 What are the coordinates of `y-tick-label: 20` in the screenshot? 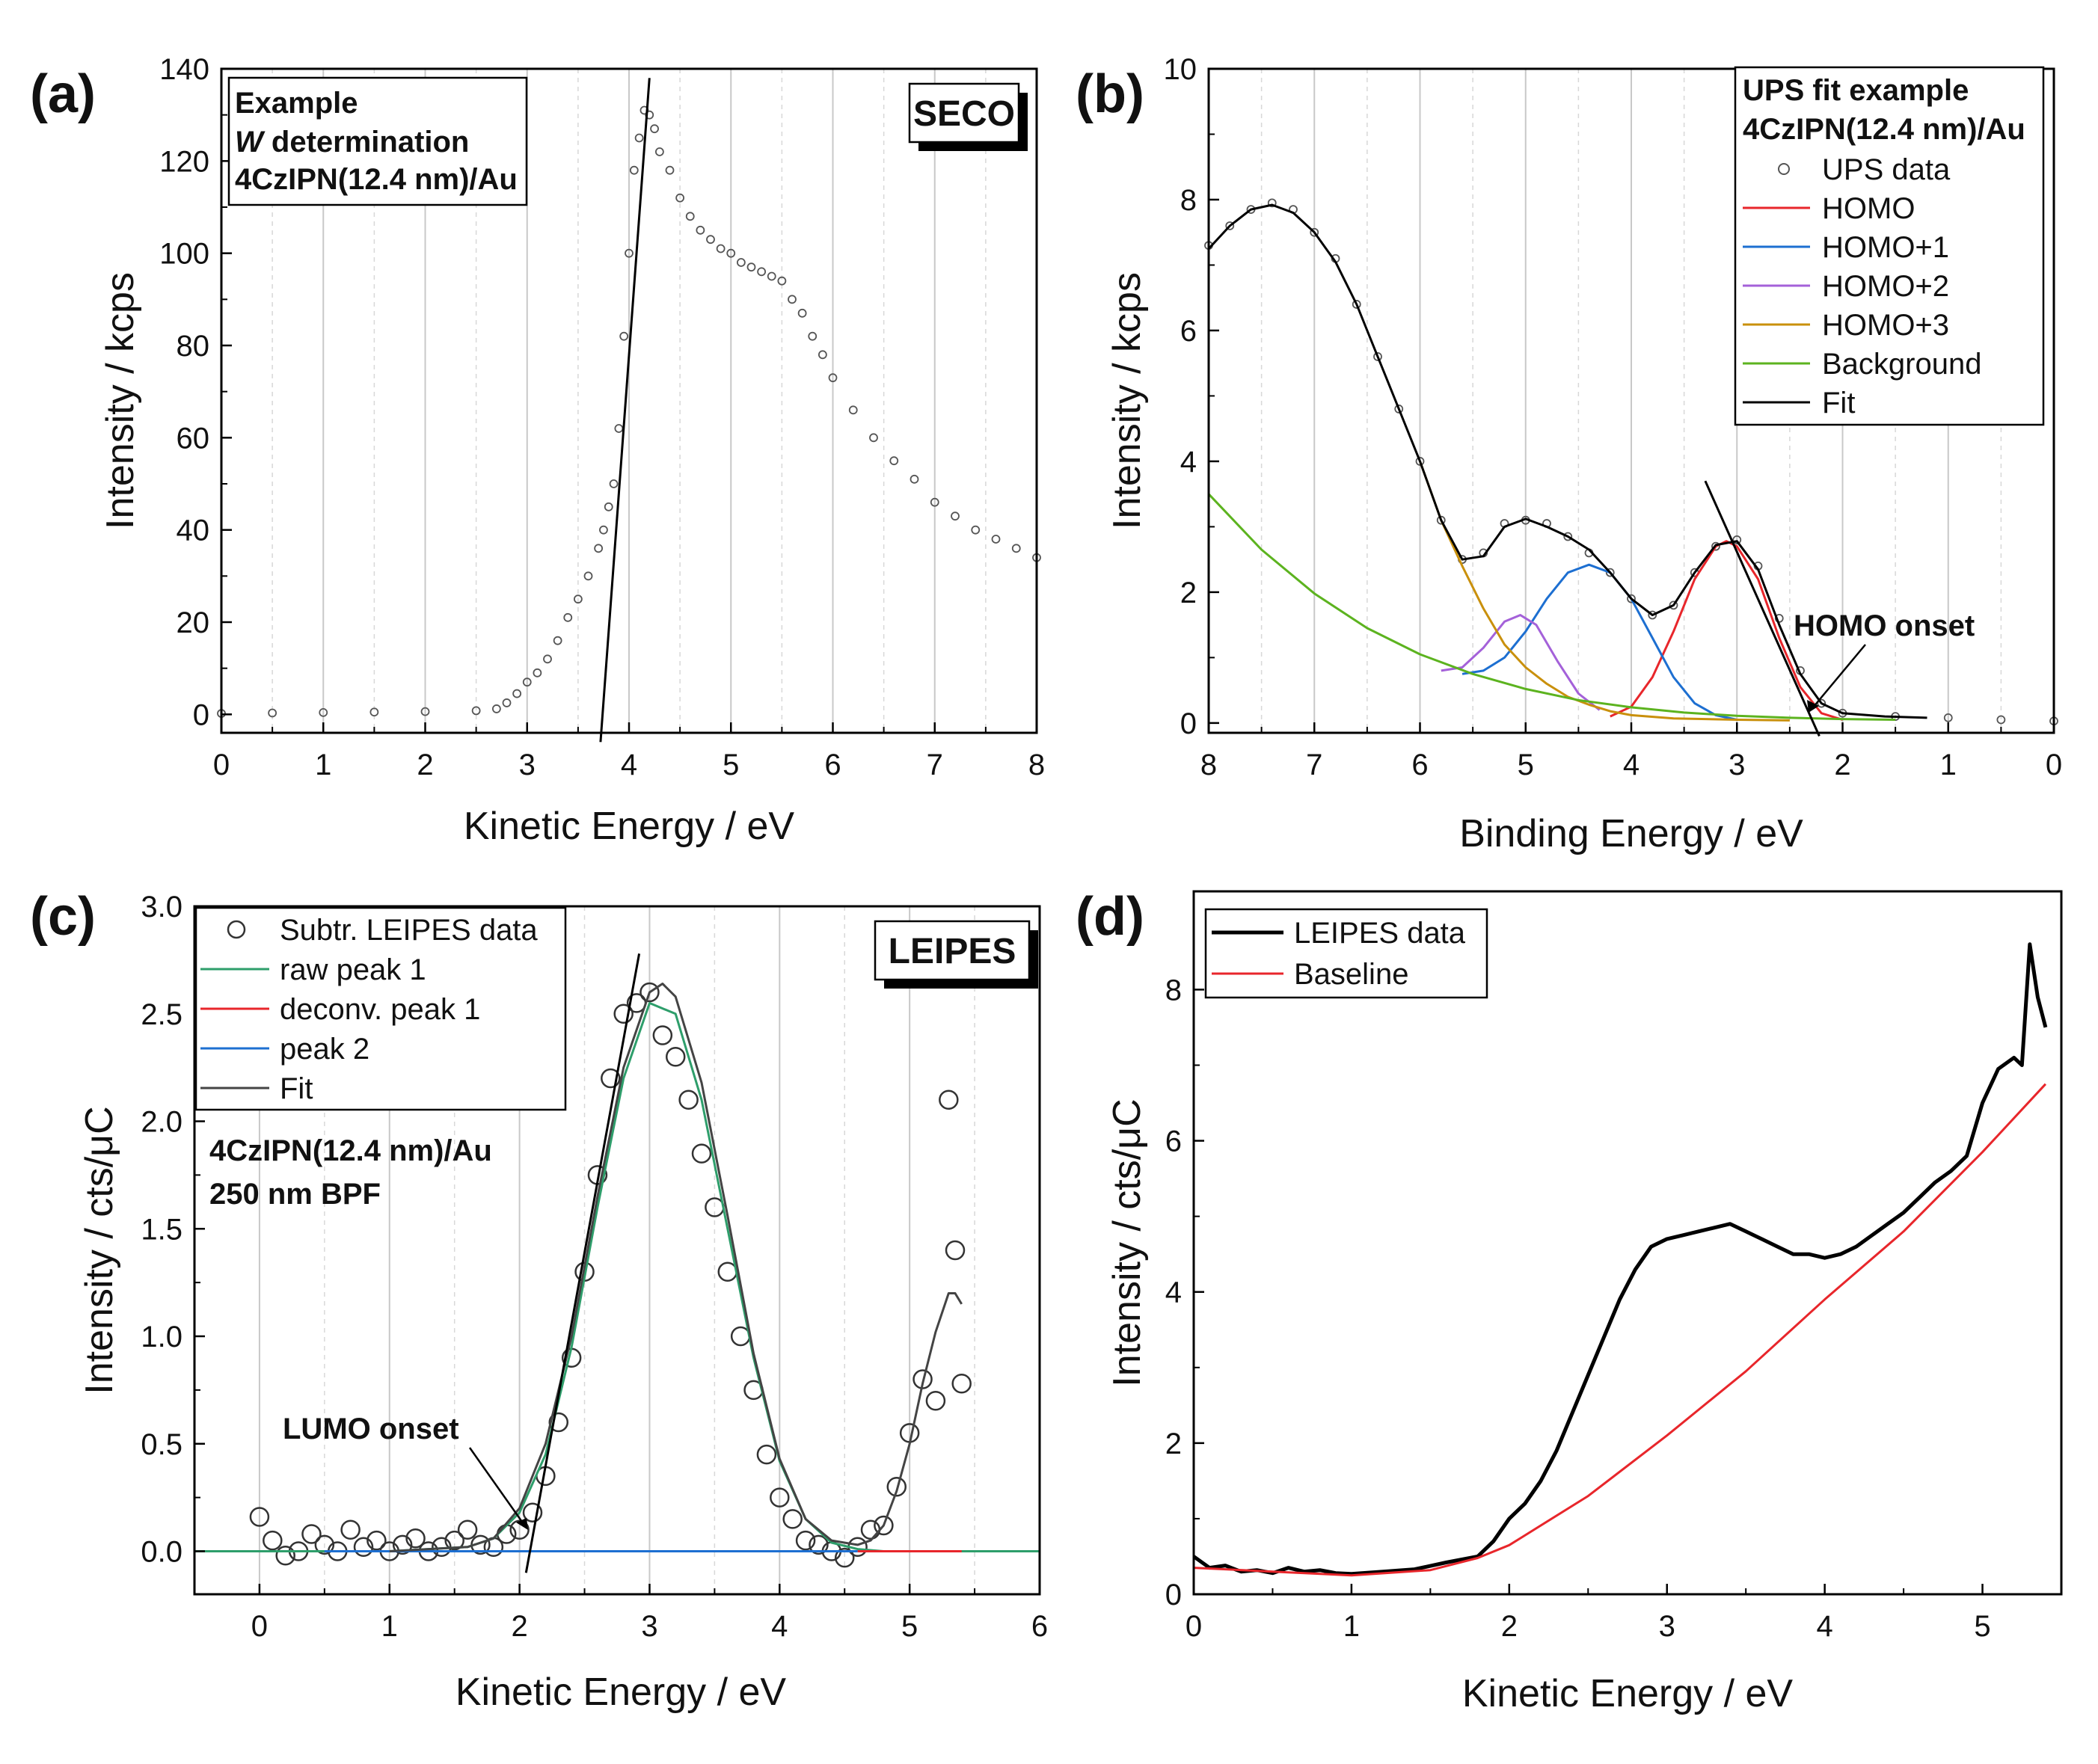 It's located at (194, 622).